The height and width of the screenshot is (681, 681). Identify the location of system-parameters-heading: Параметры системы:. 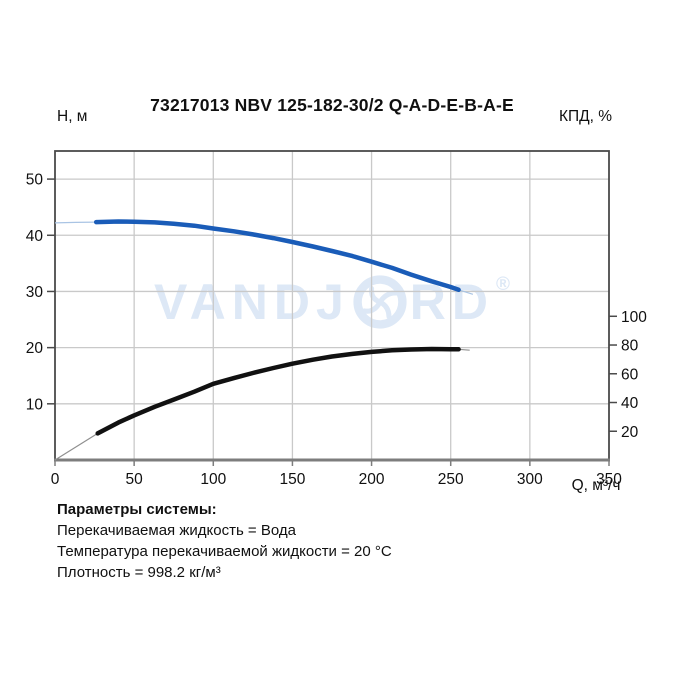
(137, 509).